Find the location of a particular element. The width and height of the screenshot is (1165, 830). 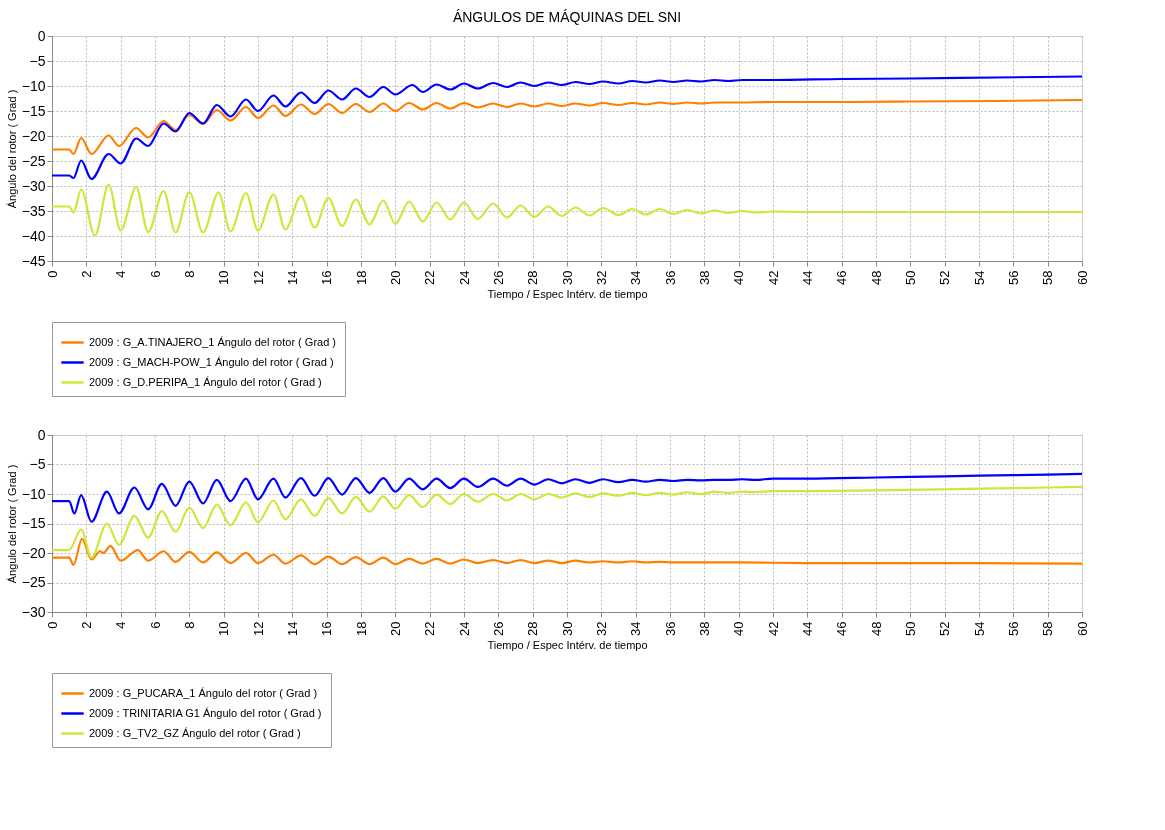

y-tick-label: −35 is located at coordinates (33, 210).